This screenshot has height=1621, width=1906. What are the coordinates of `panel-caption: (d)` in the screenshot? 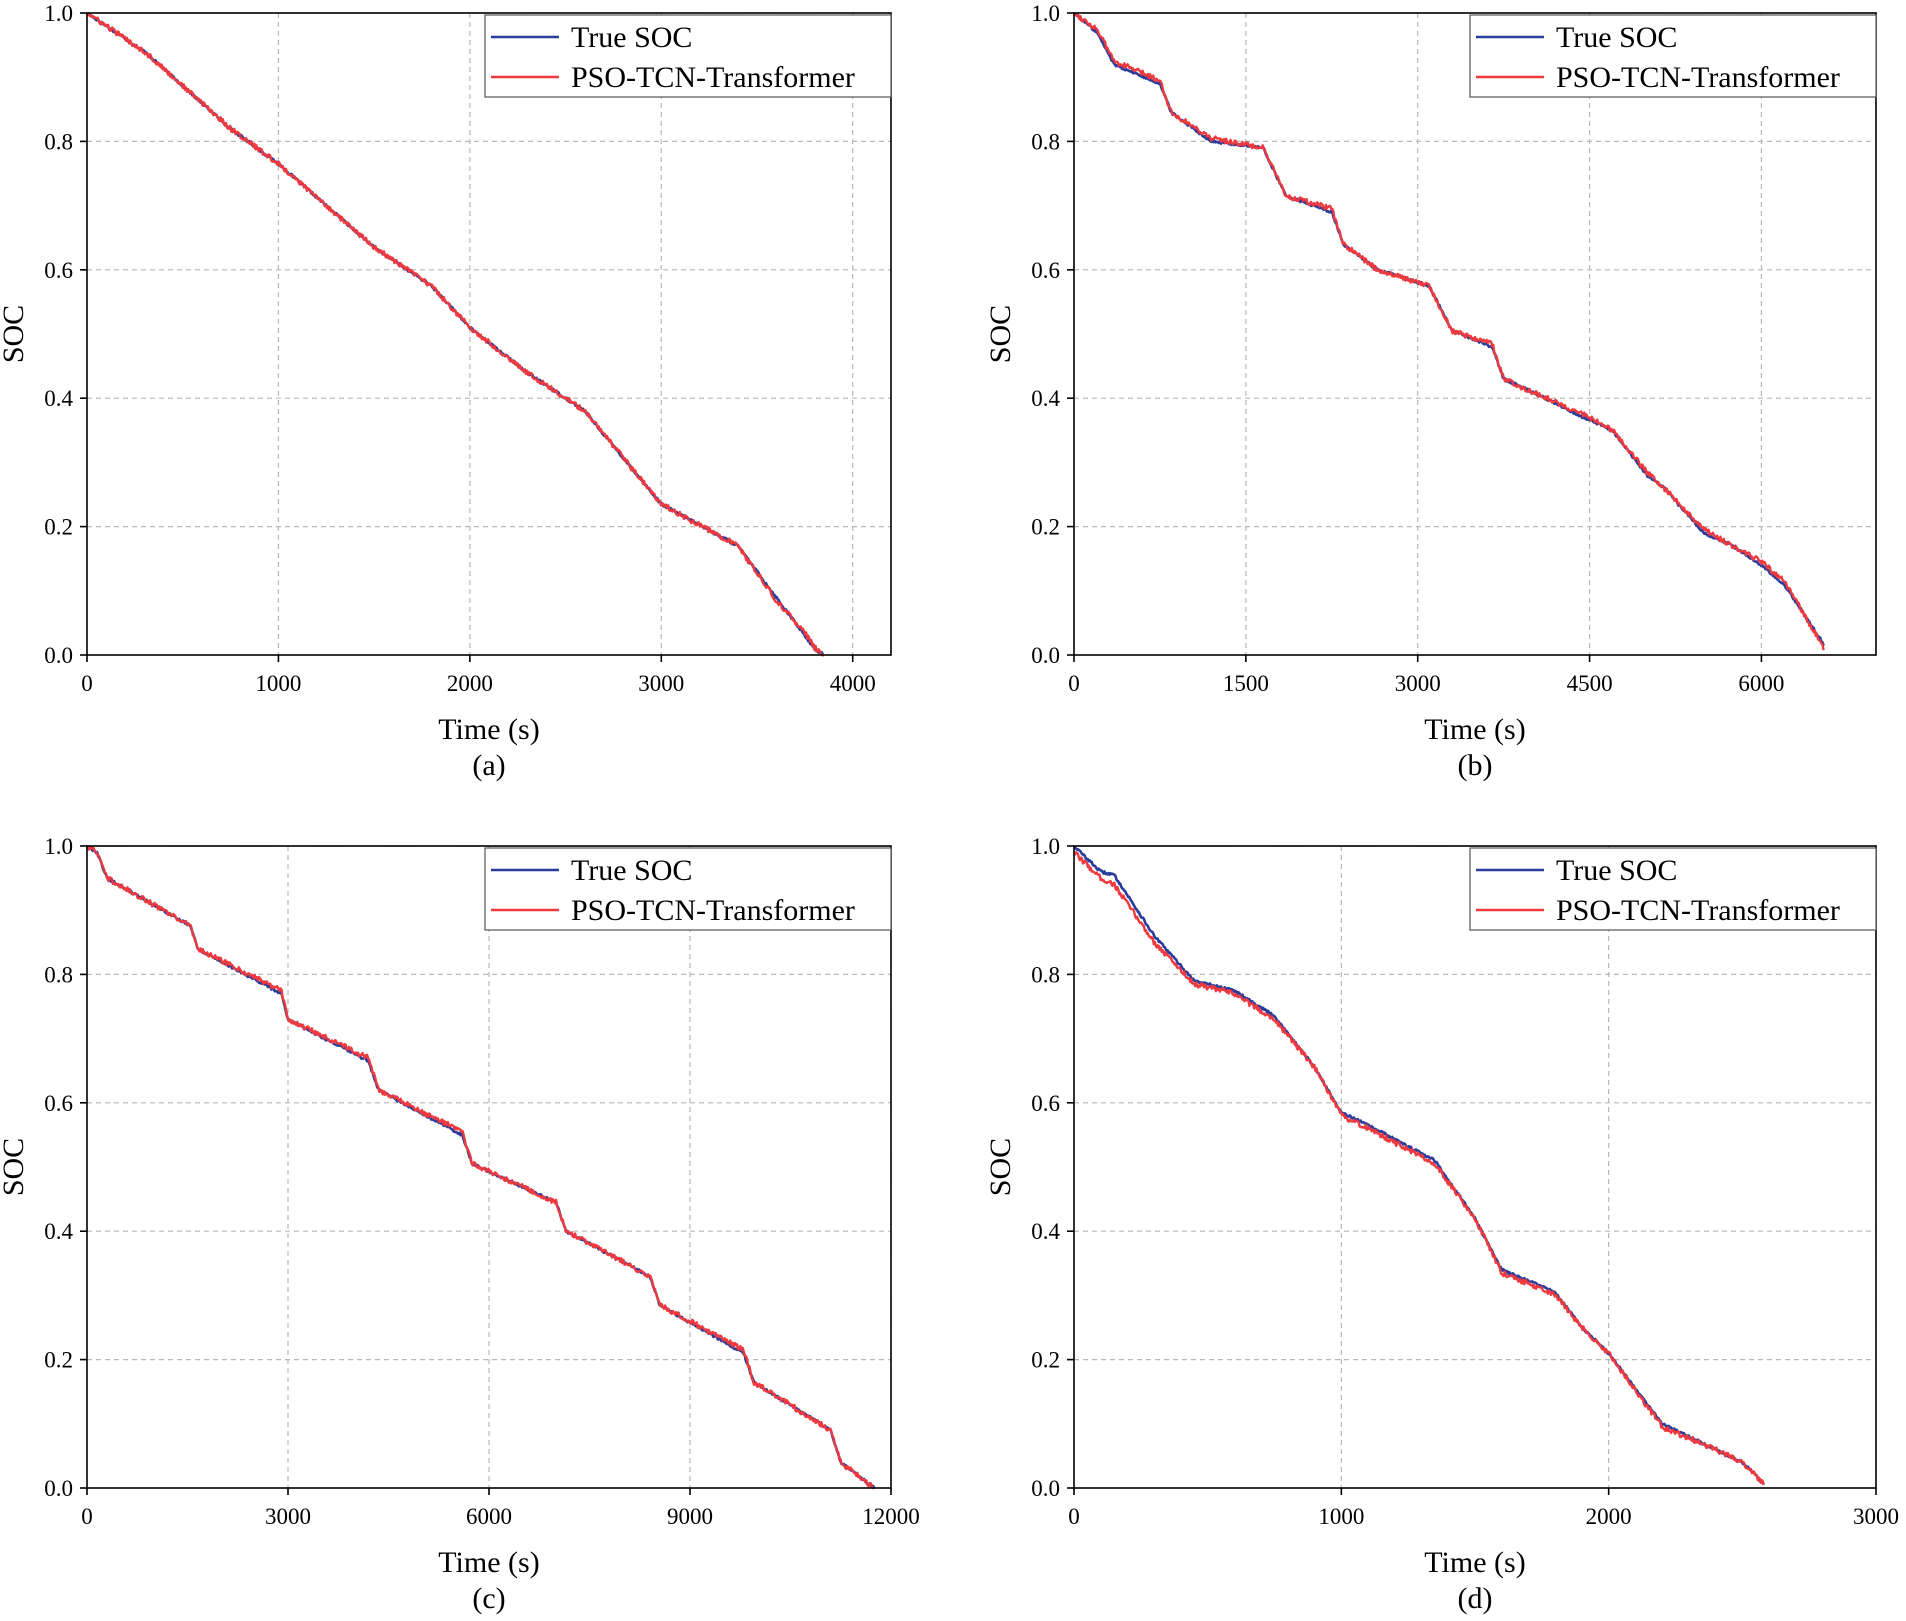 It's located at (1475, 1598).